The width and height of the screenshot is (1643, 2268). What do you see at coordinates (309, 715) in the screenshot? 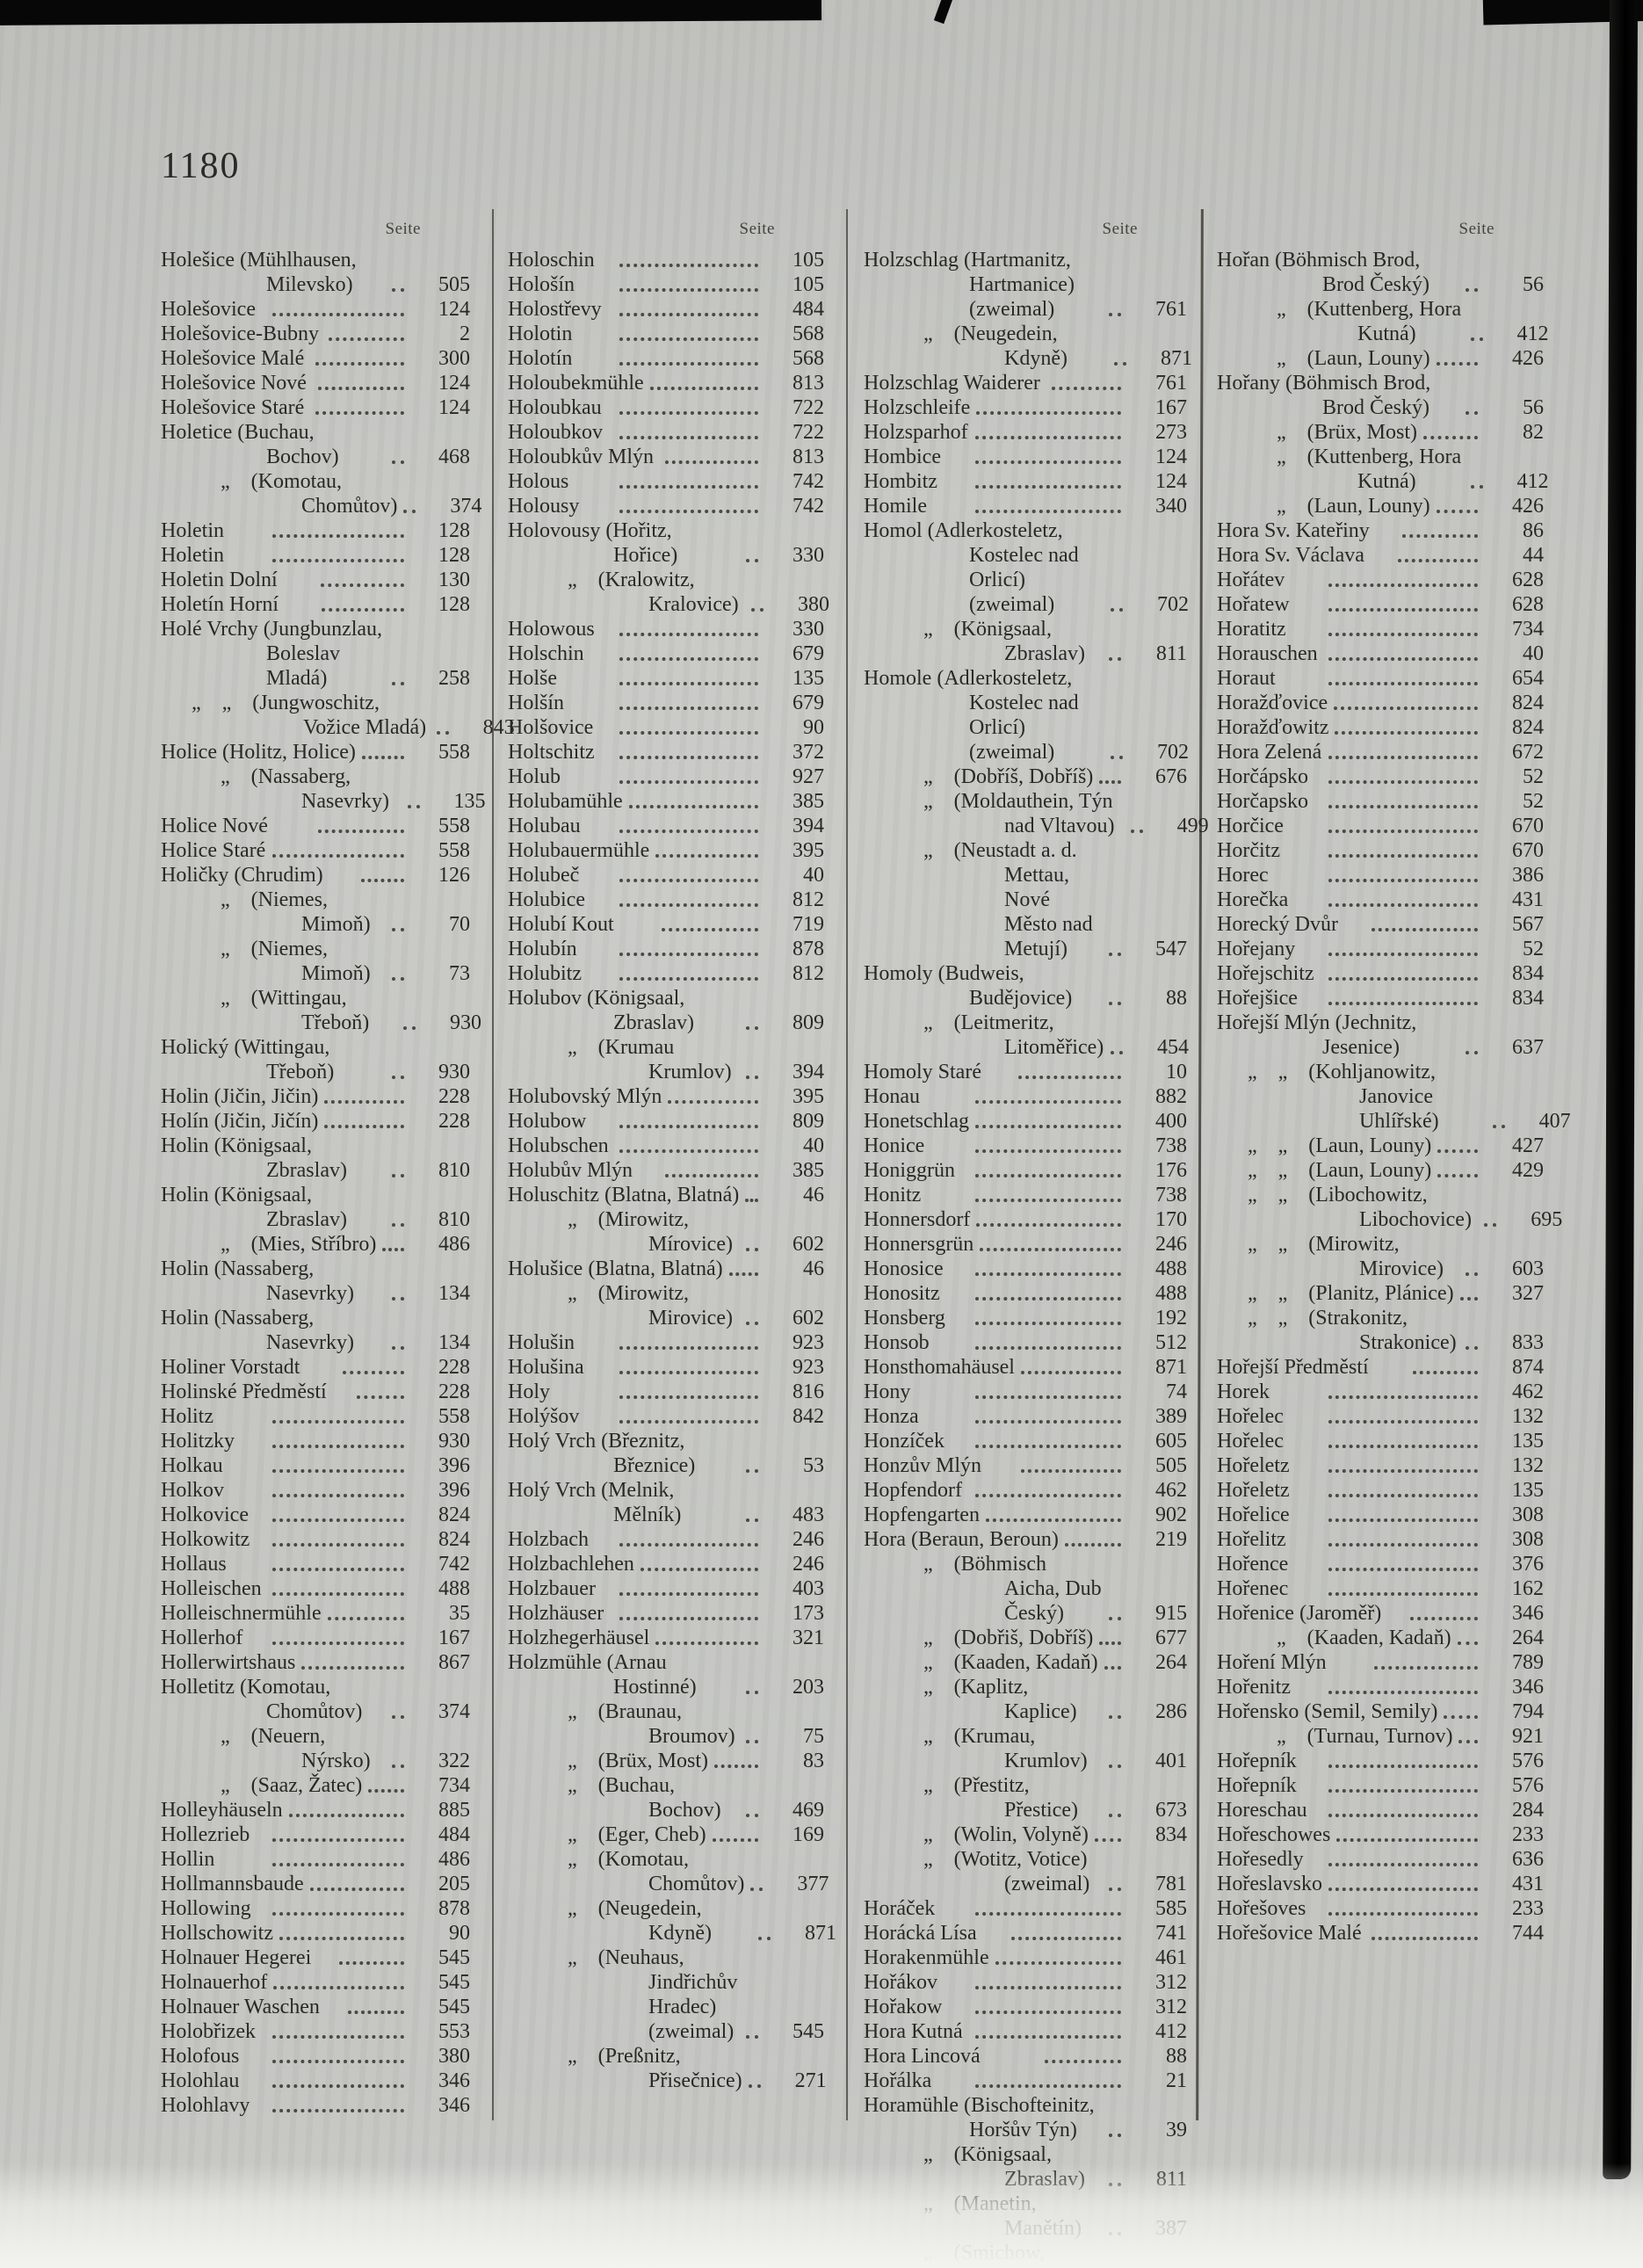
I see `entry-name: „ „ (Jungwoschitz, Vožice Mladá)` at bounding box center [309, 715].